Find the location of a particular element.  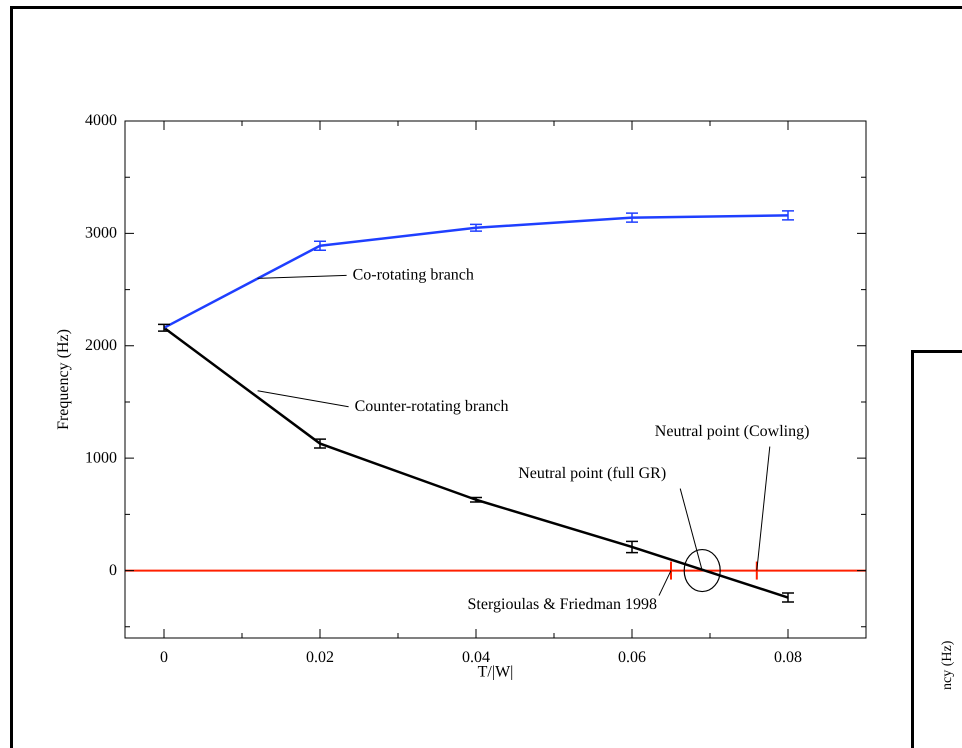

y-tick-label: 4000 is located at coordinates (101, 121).